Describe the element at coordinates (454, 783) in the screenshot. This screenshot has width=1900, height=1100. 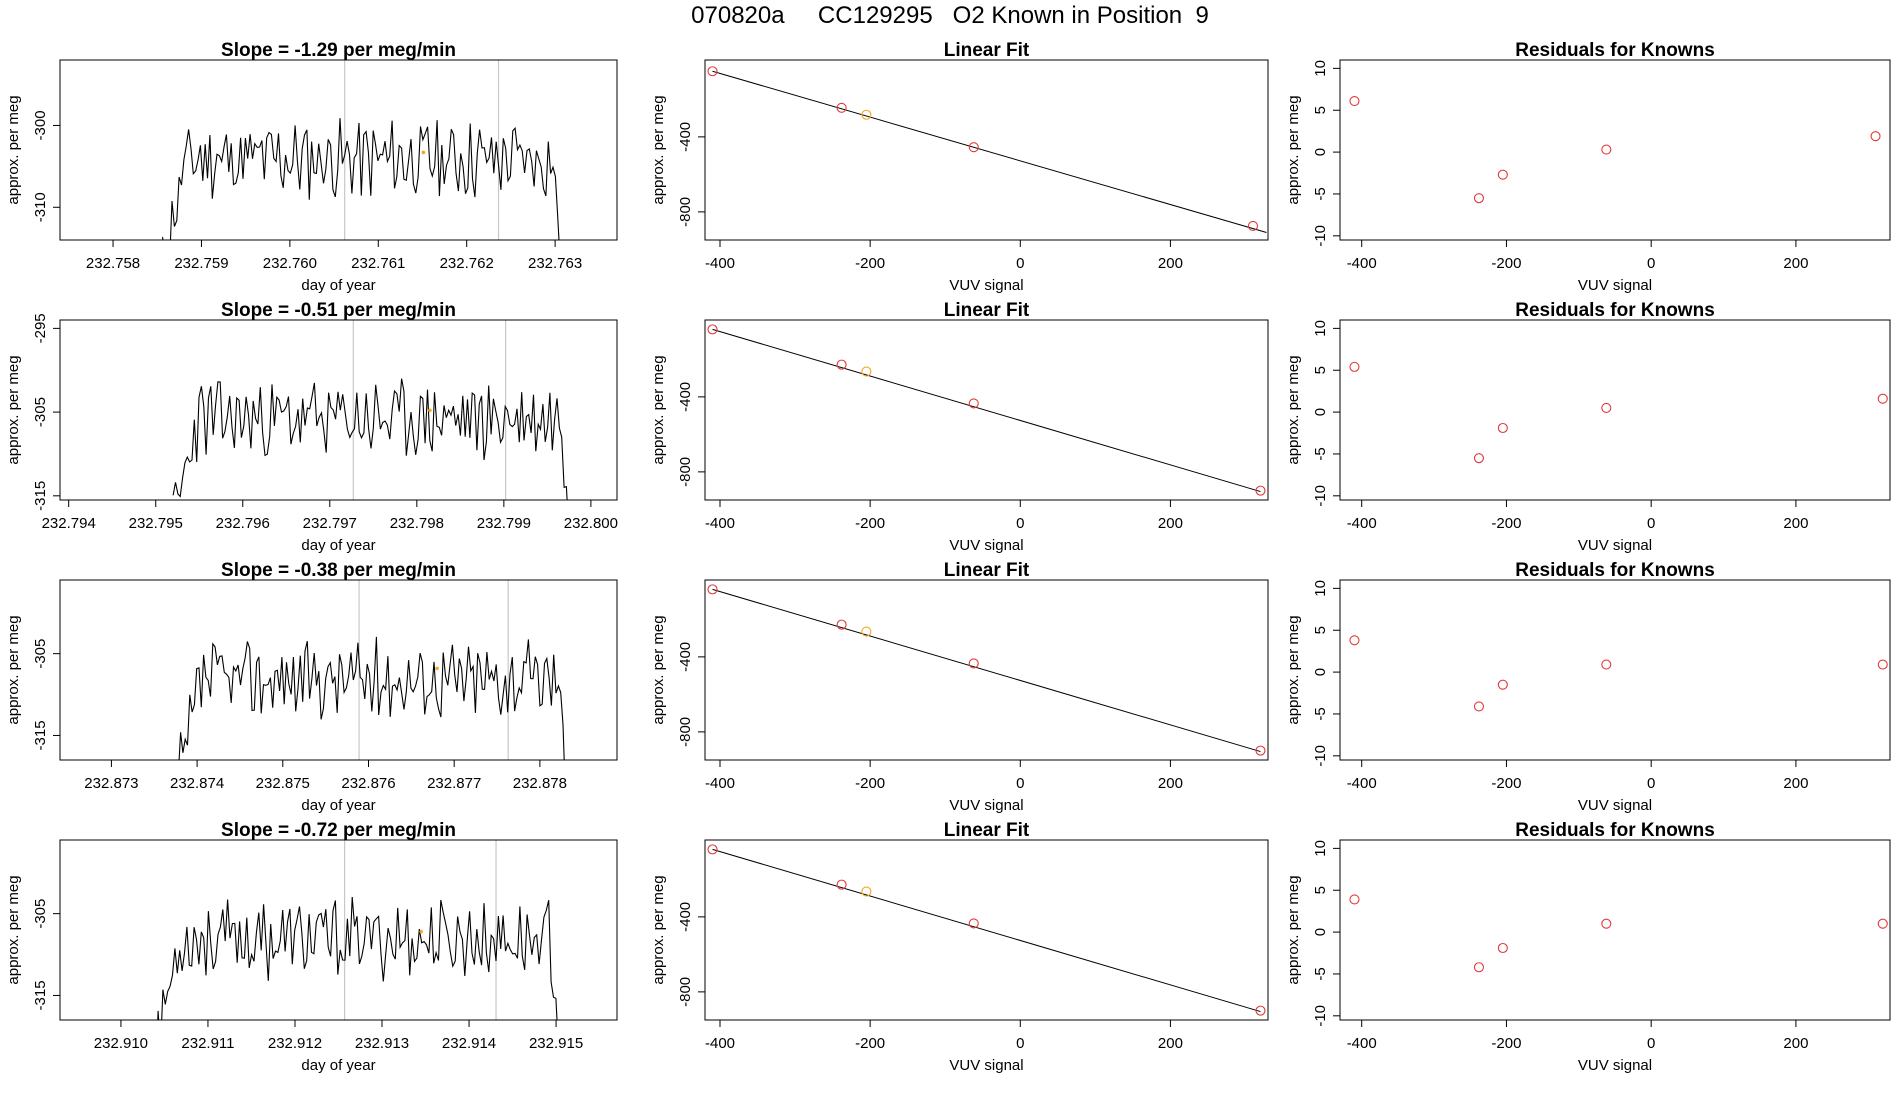
I see `x-tick-label: 232.877` at that location.